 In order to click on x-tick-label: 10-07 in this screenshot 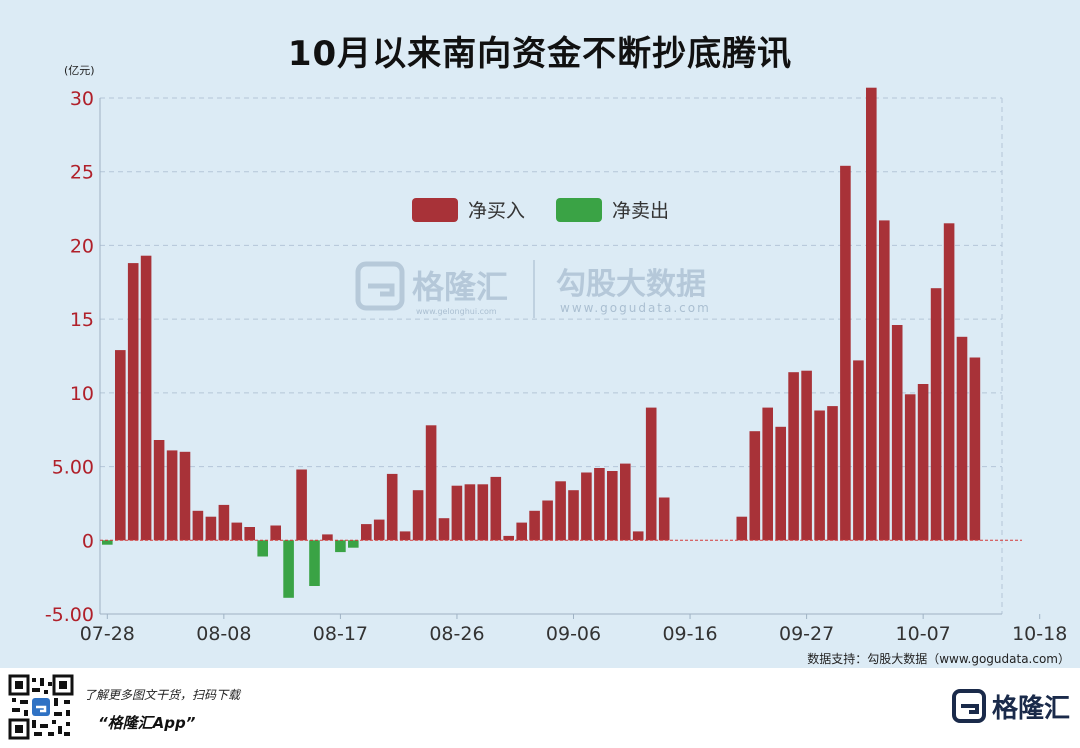, I will do `click(923, 634)`.